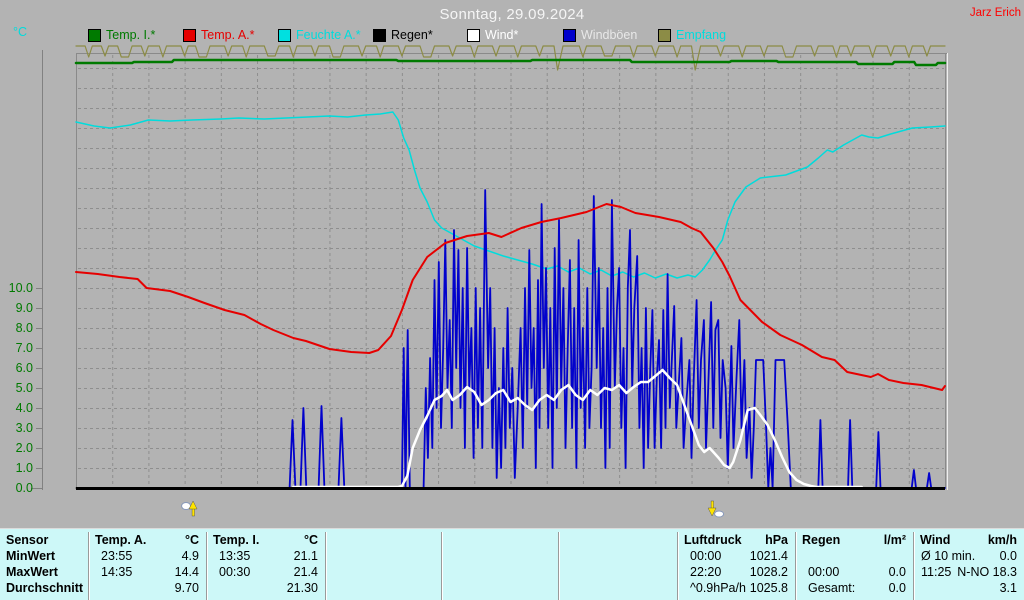 The image size is (1024, 600). What do you see at coordinates (121, 540) in the screenshot?
I see `sensor-label: Temp. A.` at bounding box center [121, 540].